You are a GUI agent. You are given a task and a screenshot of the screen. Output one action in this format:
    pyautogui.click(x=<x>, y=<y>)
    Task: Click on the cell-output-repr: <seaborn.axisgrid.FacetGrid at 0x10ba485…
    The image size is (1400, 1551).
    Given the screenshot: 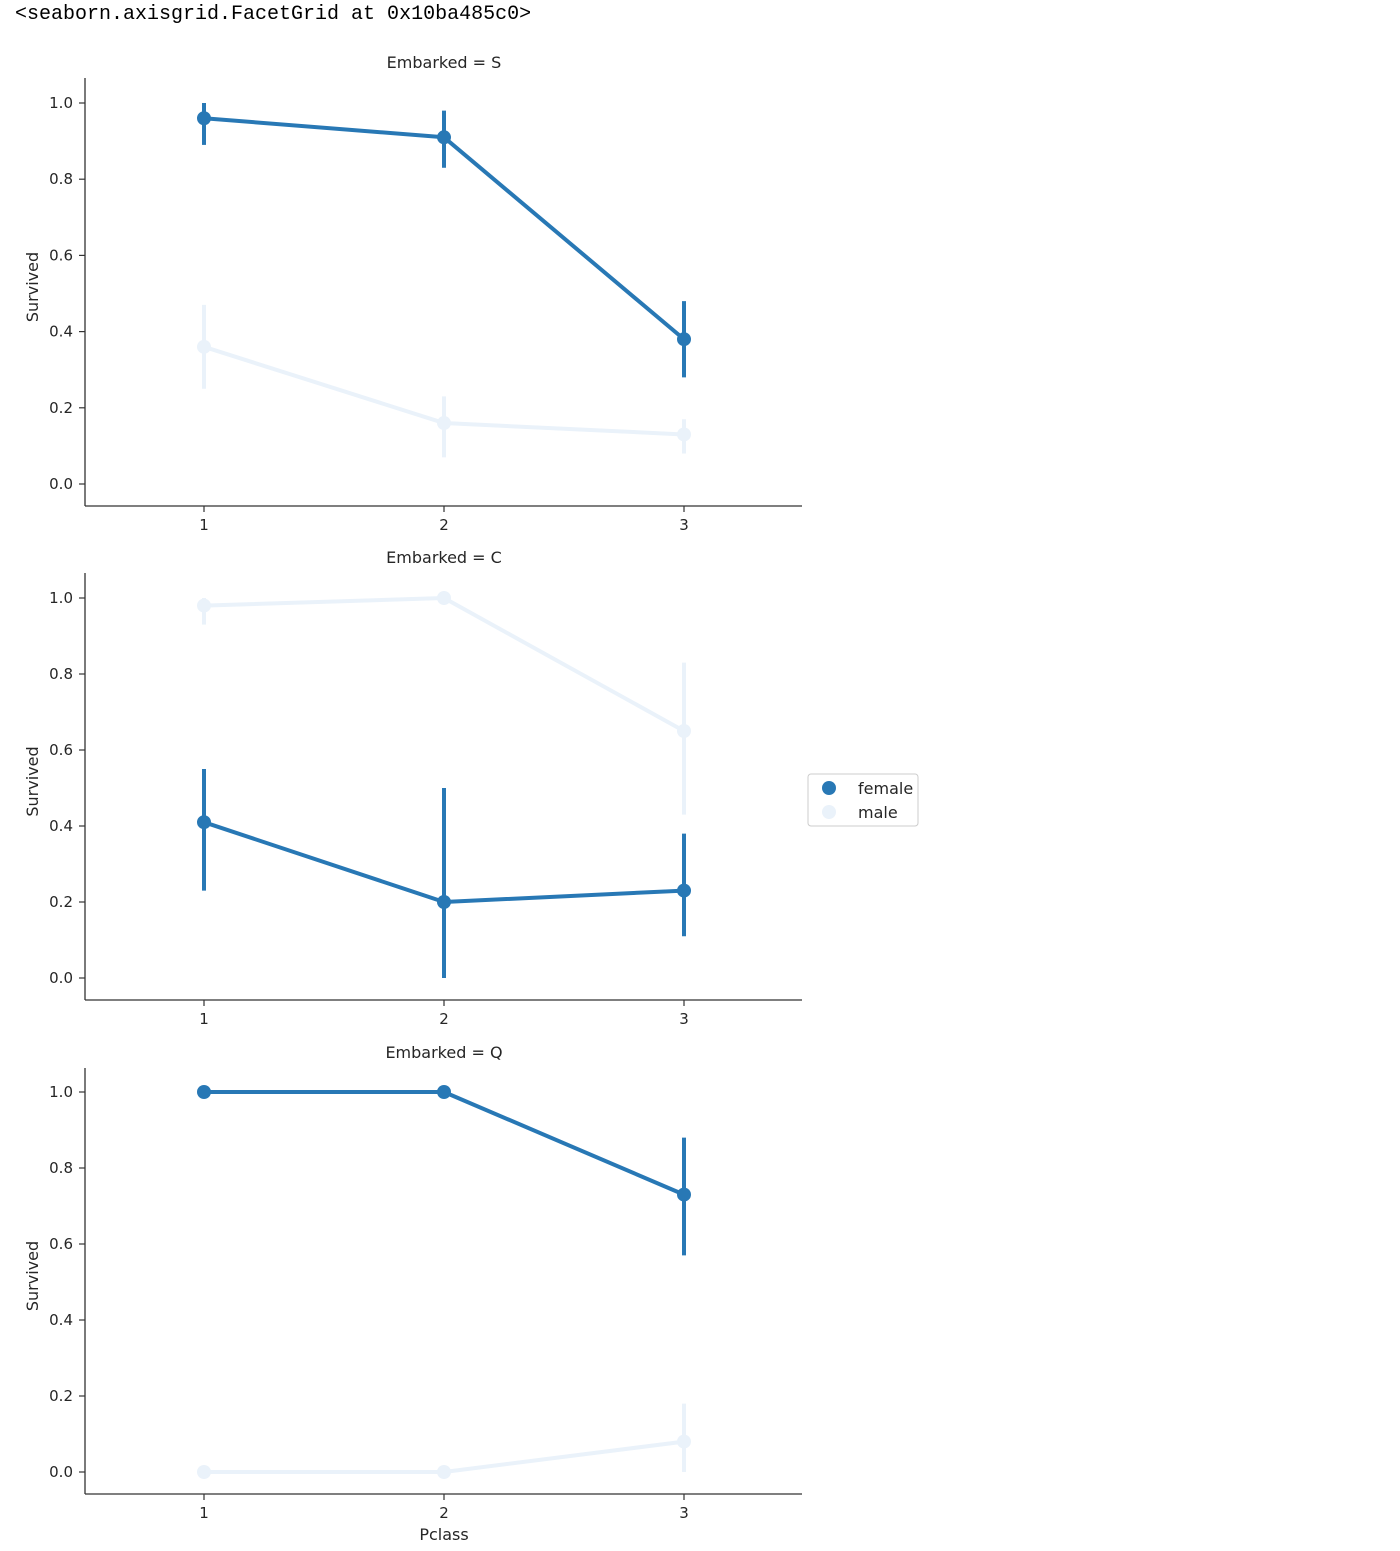 What is the action you would take?
    pyautogui.click(x=273, y=14)
    